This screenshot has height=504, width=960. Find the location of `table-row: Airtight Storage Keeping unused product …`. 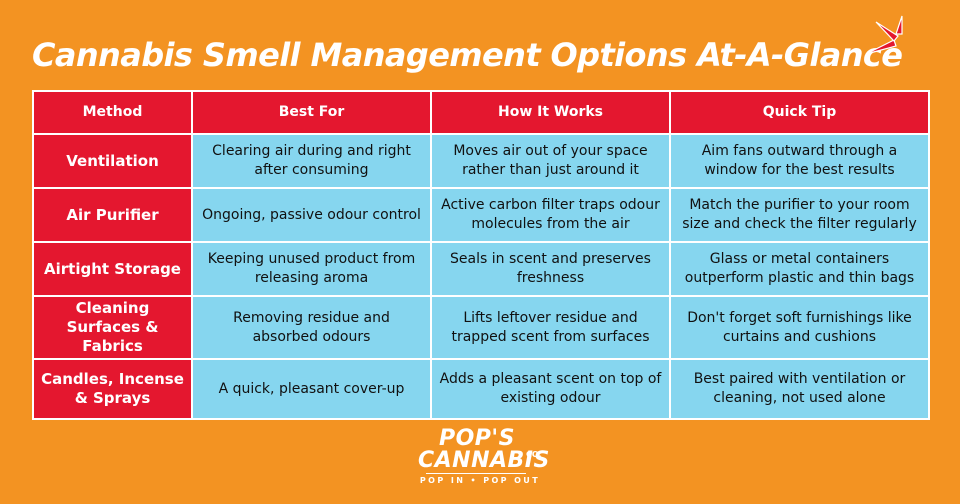

table-row: Airtight Storage Keeping unused product … is located at coordinates (481, 269).